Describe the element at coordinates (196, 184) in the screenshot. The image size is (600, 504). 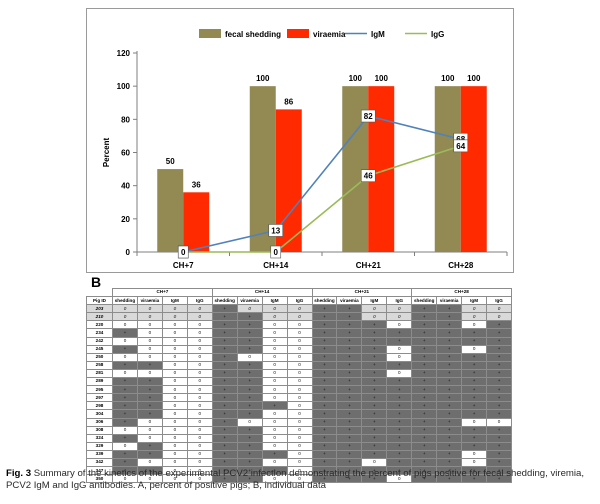
I see `bar-value-label: 36` at that location.